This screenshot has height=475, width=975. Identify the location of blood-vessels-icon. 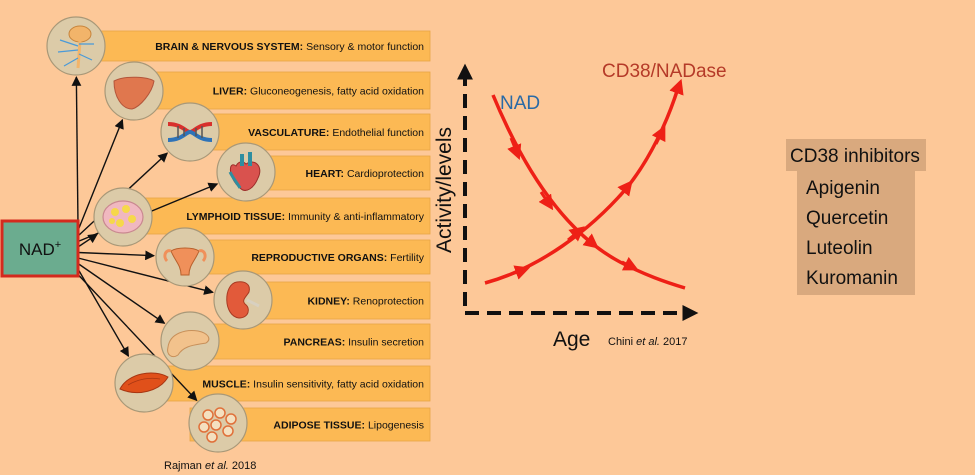
(190, 132).